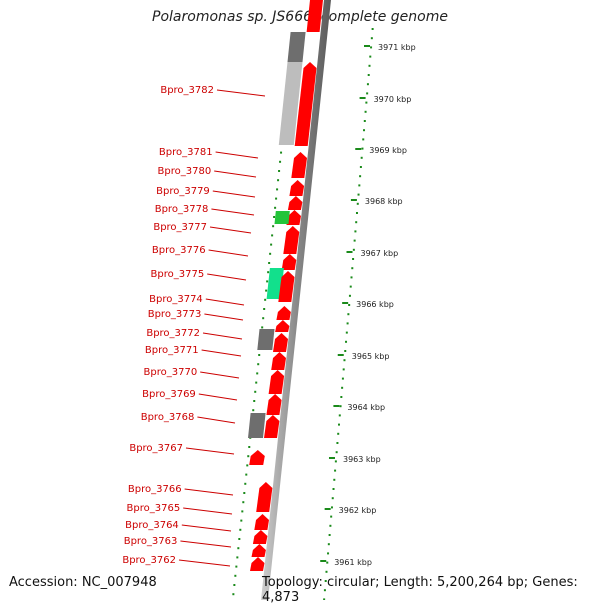 The image size is (600, 605). I want to click on gene-label: Bpro_3767, so click(156, 448).